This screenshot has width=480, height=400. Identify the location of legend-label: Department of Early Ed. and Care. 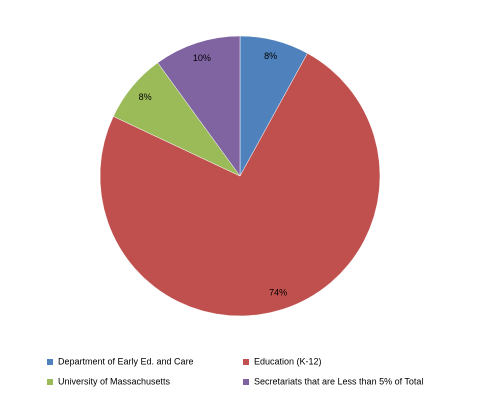
(126, 361).